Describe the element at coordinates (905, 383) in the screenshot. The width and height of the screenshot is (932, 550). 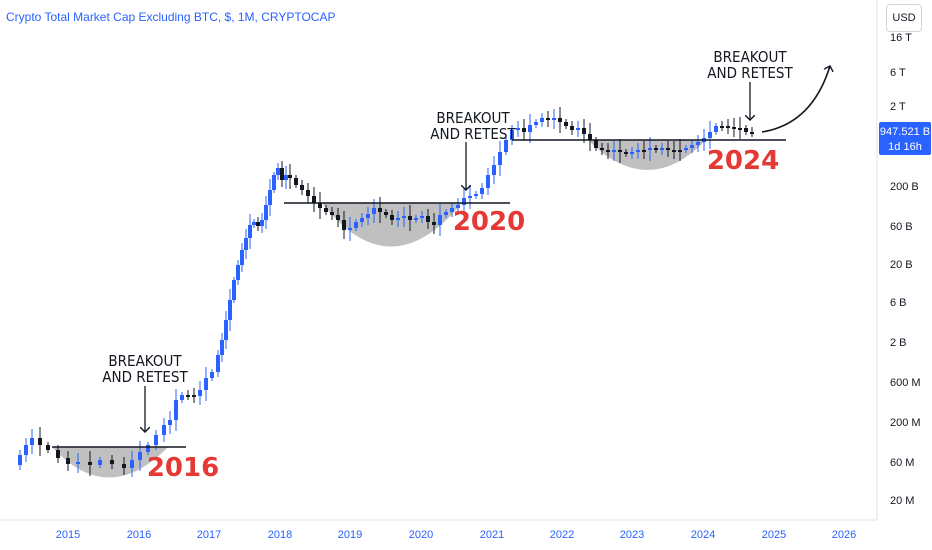
I see `price-tick-label: 600 M` at that location.